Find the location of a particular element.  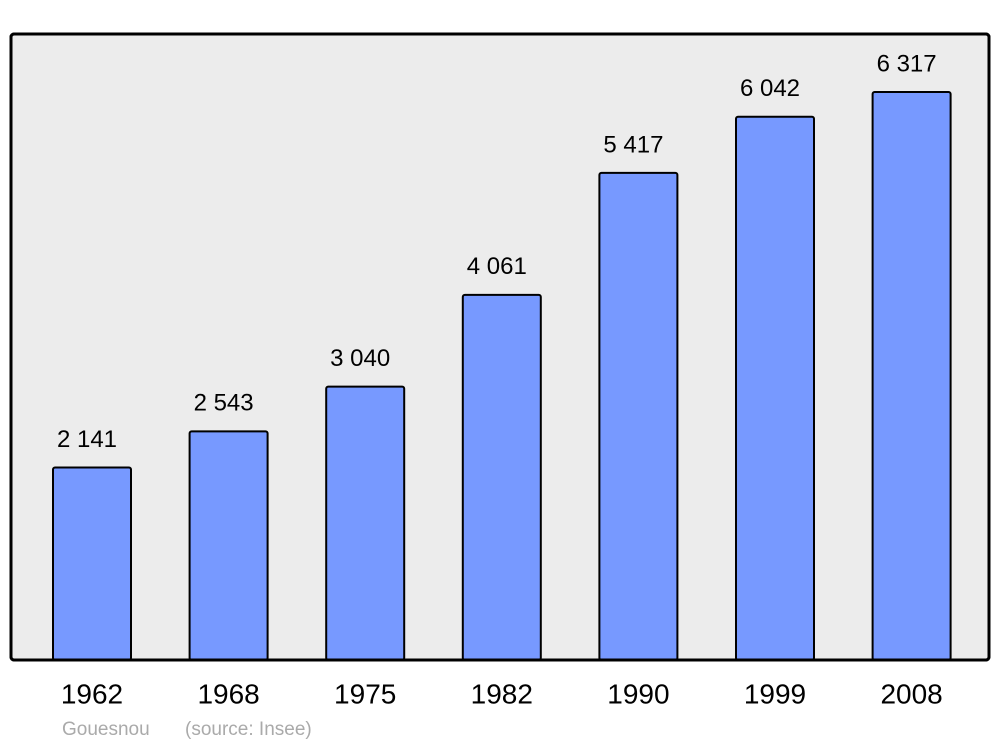

footer-source: (source: Insee) is located at coordinates (248, 729).